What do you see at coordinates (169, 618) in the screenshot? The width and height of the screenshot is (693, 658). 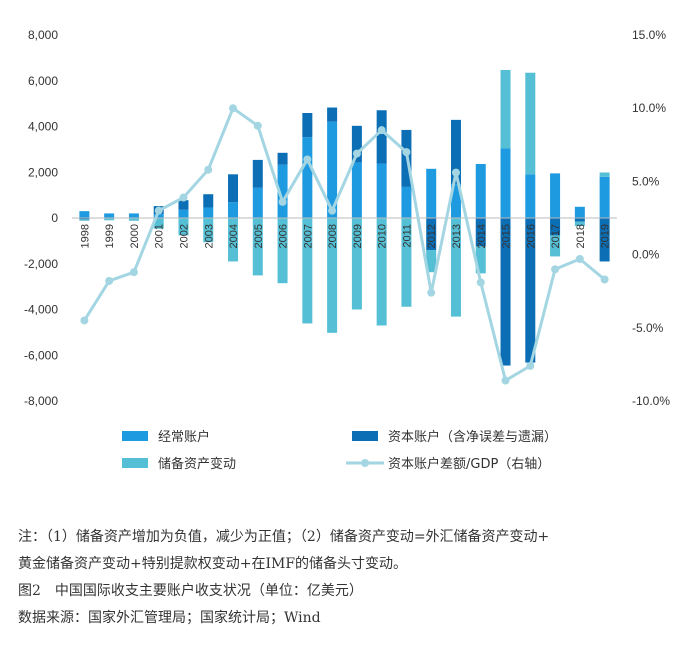 I see `data-source: 数据来源：国家外汇管理局；国家统计局；Wind` at bounding box center [169, 618].